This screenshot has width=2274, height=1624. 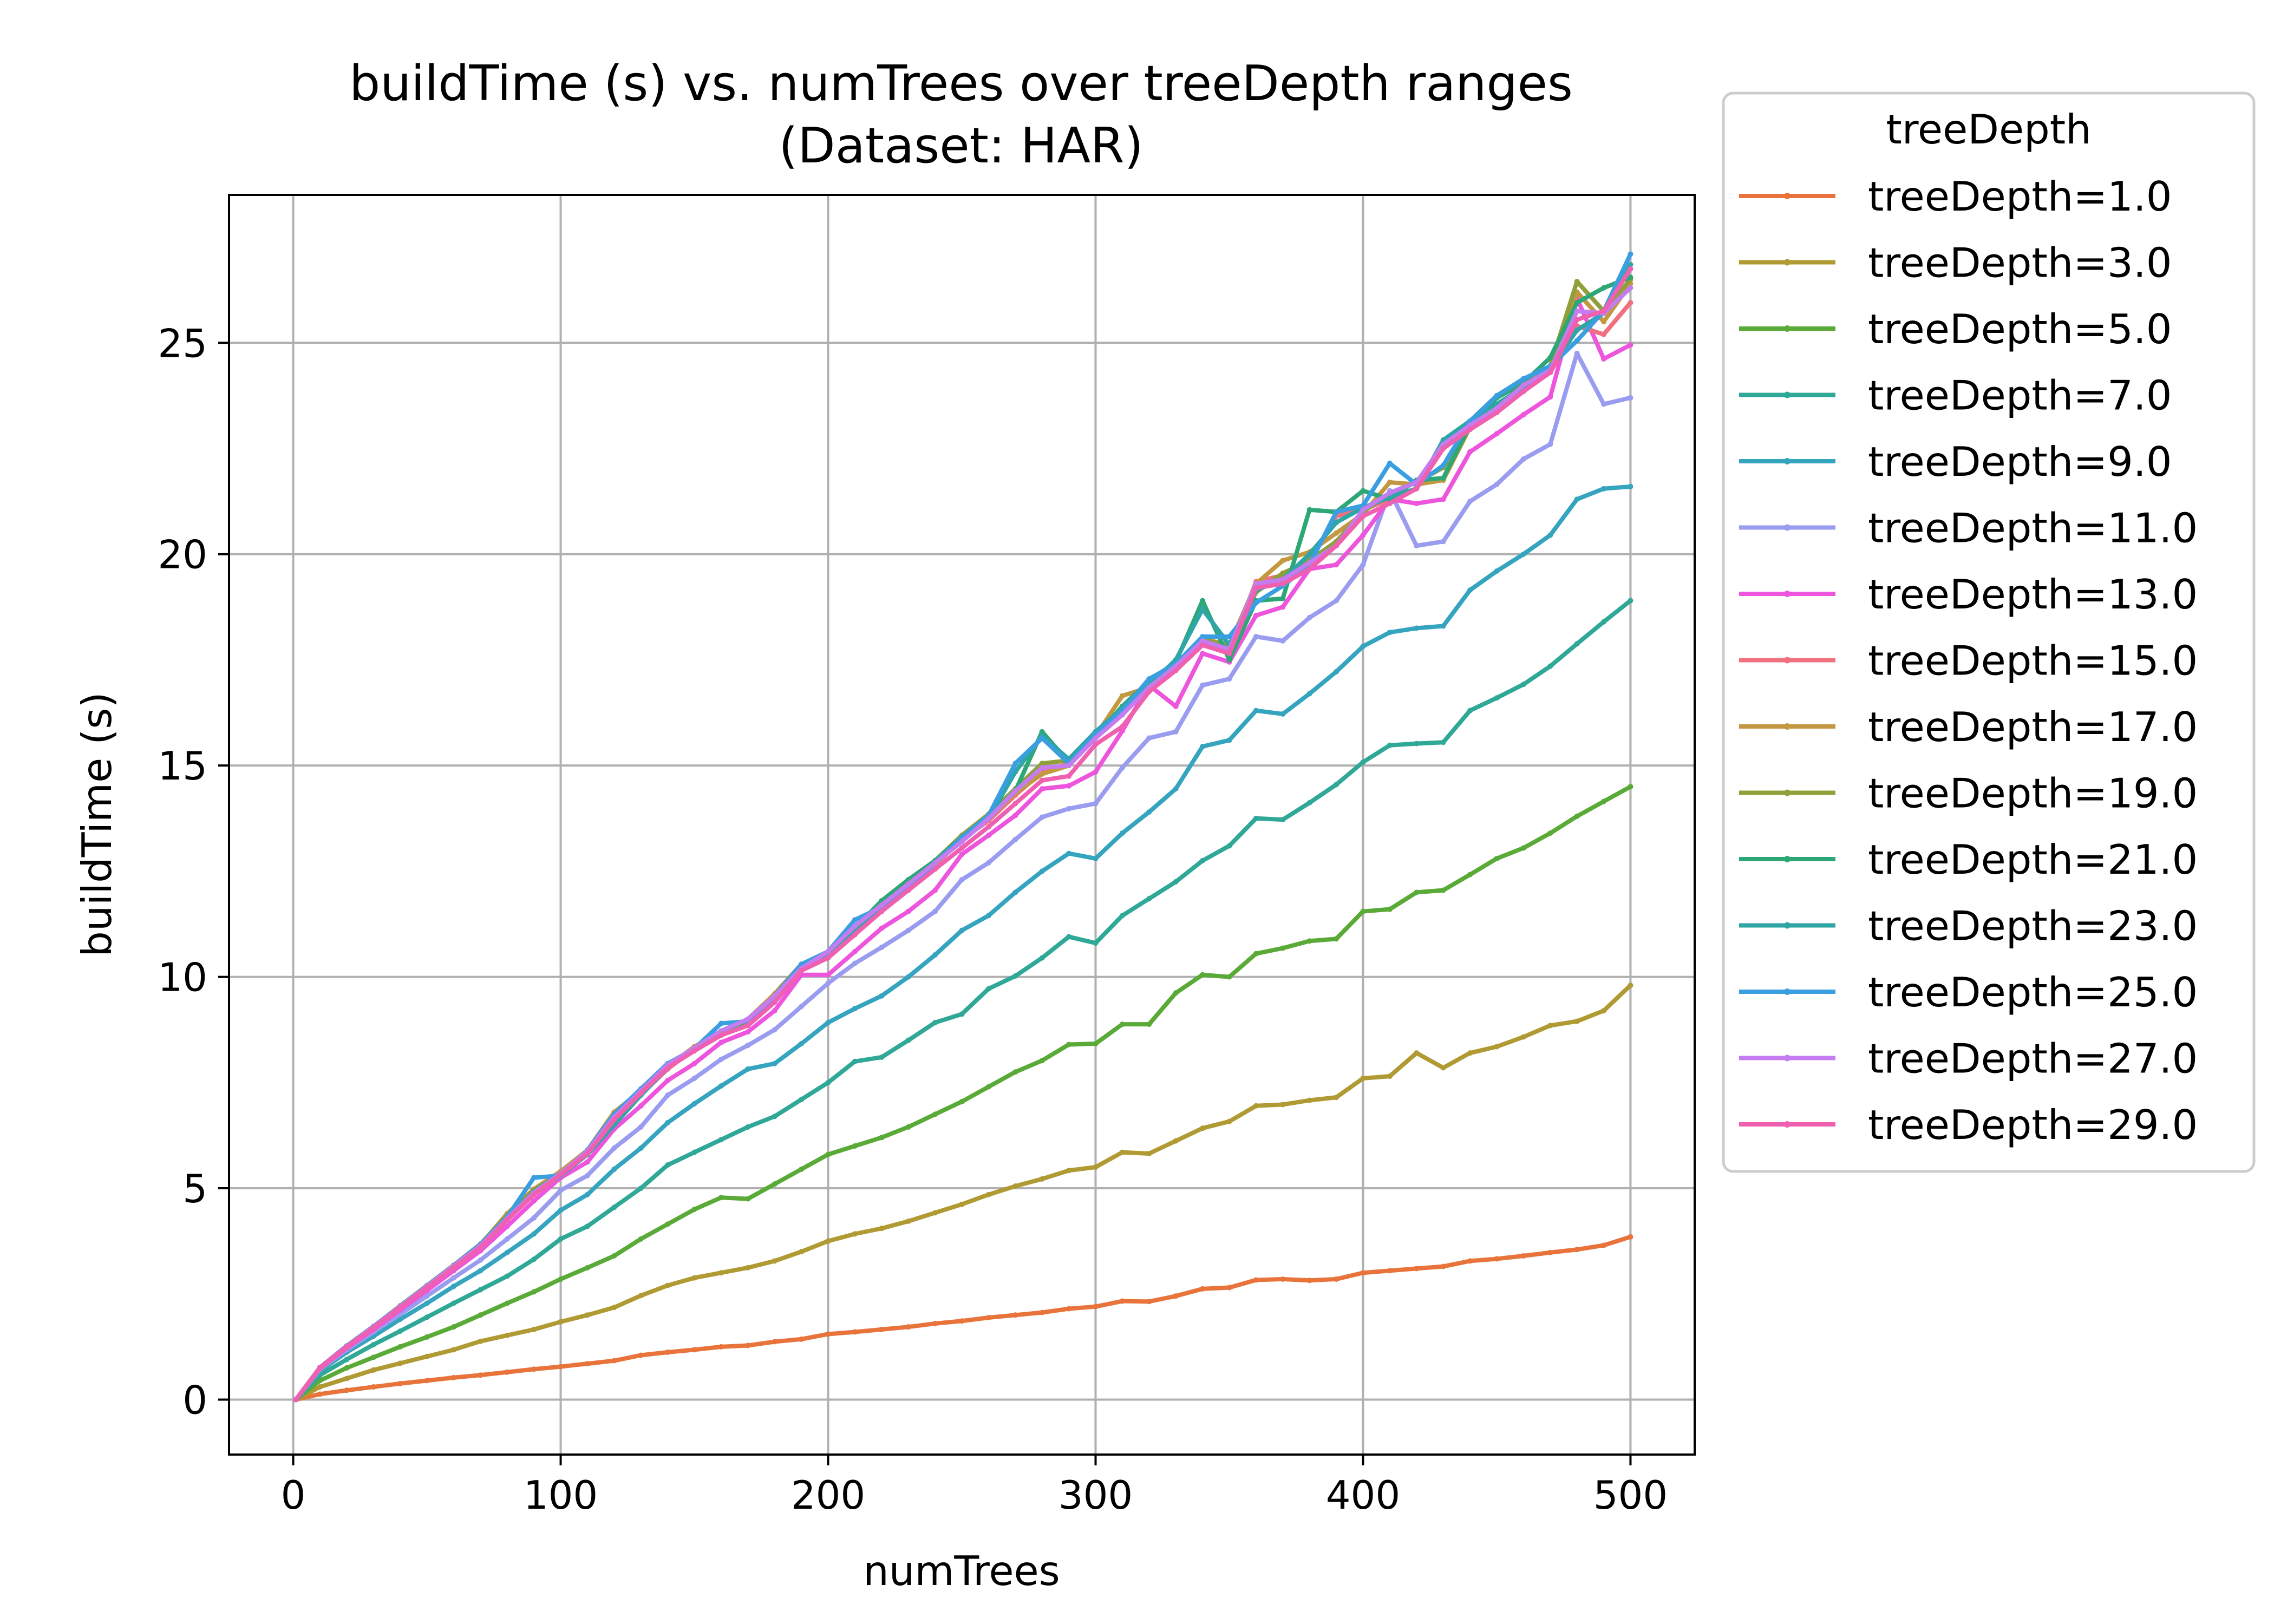 I want to click on legend-label: treeDepth=11.0, so click(x=2033, y=528).